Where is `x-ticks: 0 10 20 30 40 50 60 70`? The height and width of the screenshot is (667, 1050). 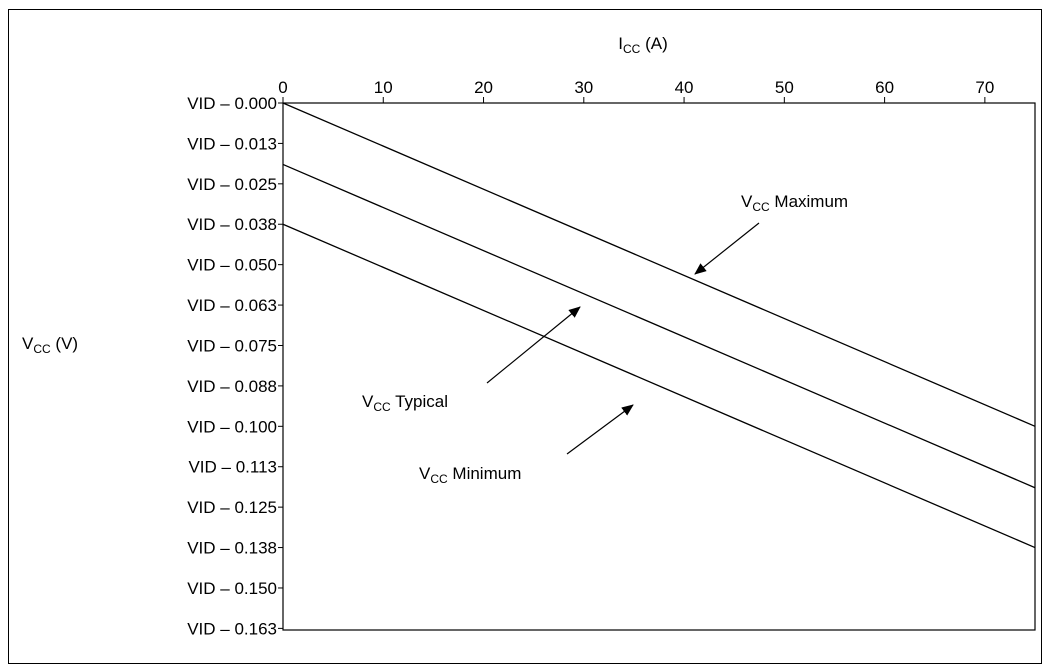
x-ticks: 0 10 20 30 40 50 60 70 is located at coordinates (636, 90).